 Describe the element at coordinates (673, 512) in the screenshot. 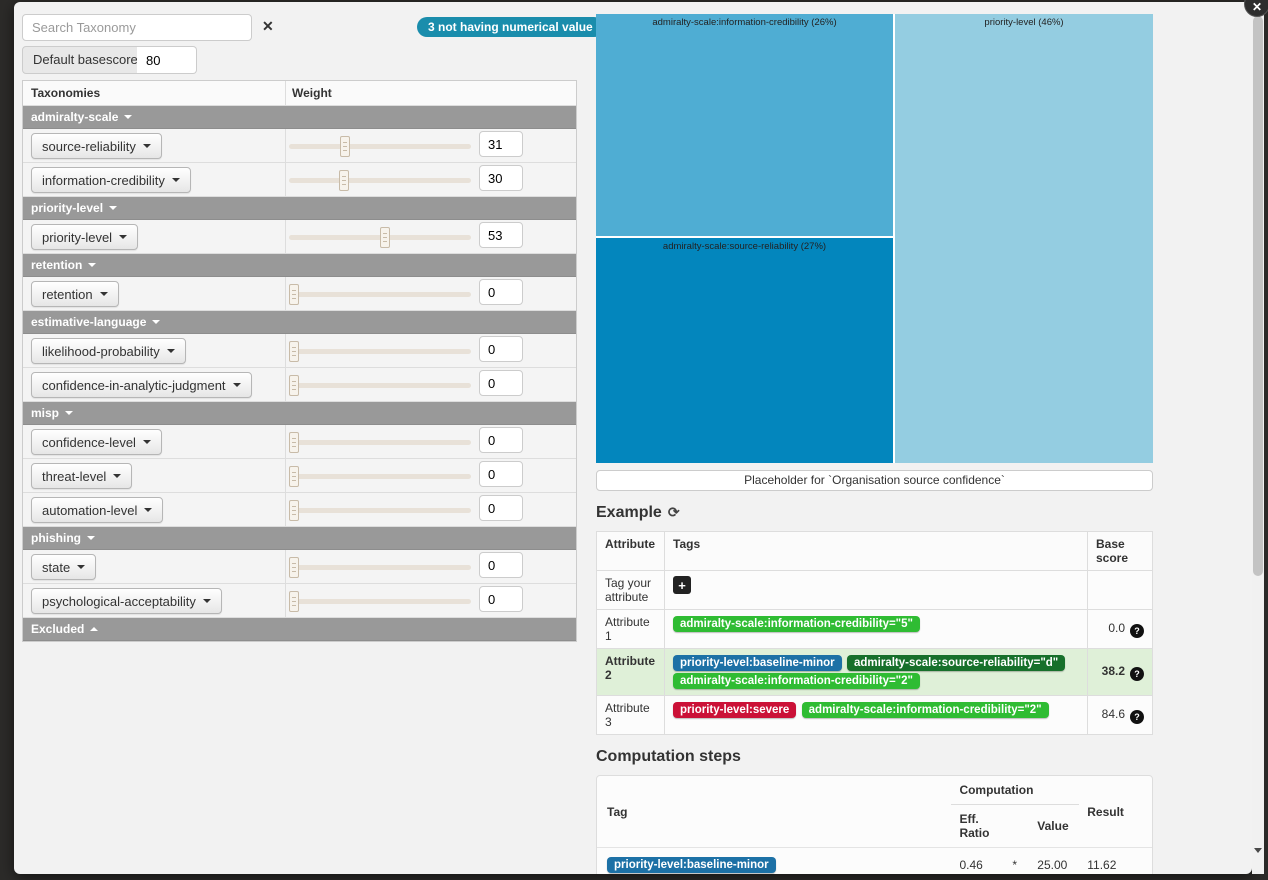

I see `refresh-icon: ⟳` at that location.